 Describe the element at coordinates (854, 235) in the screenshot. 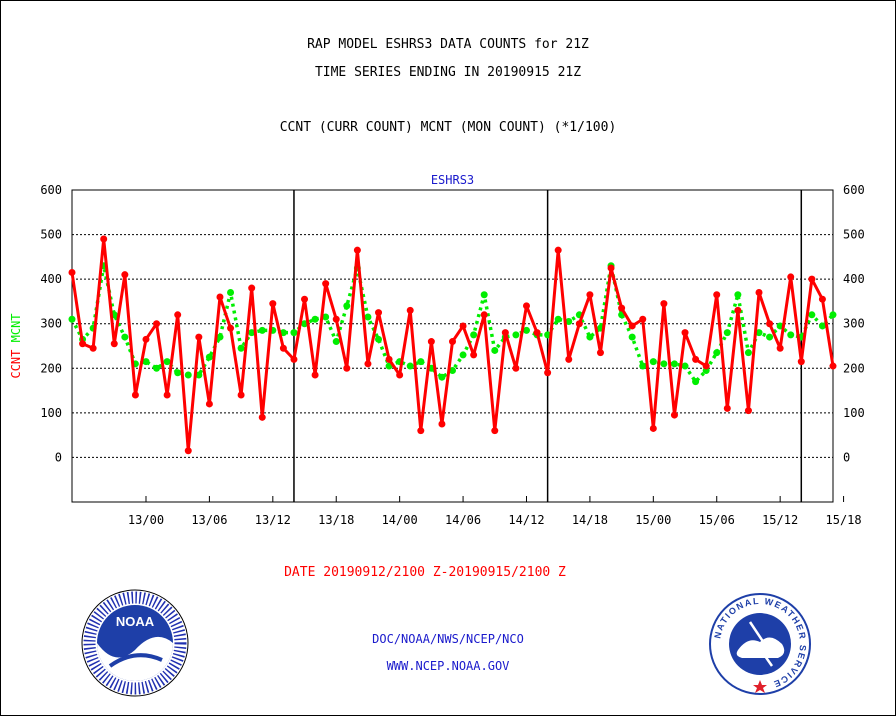

I see `y-tick-label-right: 500` at that location.